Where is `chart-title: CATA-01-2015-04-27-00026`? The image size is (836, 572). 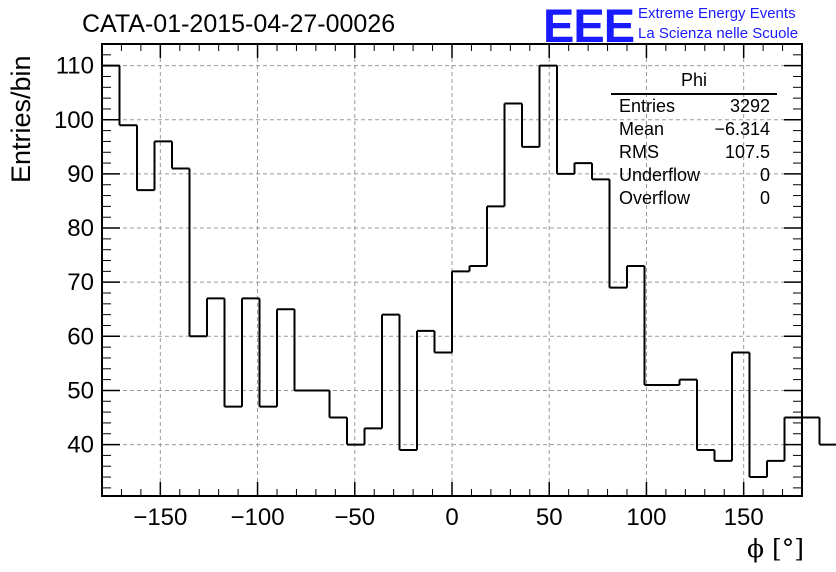 chart-title: CATA-01-2015-04-27-00026 is located at coordinates (239, 24).